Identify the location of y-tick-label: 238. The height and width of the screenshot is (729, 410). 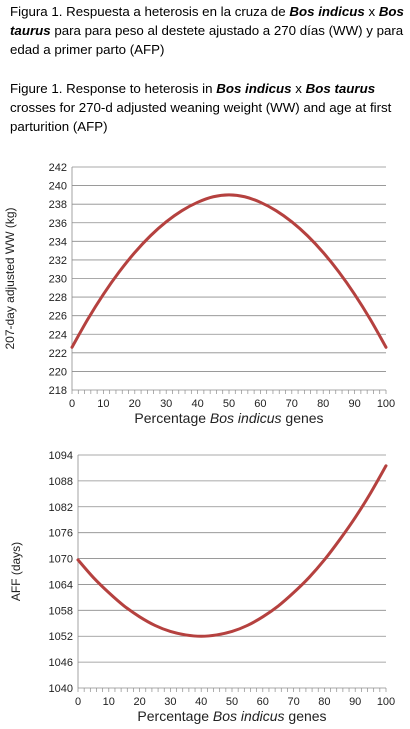
(58, 205).